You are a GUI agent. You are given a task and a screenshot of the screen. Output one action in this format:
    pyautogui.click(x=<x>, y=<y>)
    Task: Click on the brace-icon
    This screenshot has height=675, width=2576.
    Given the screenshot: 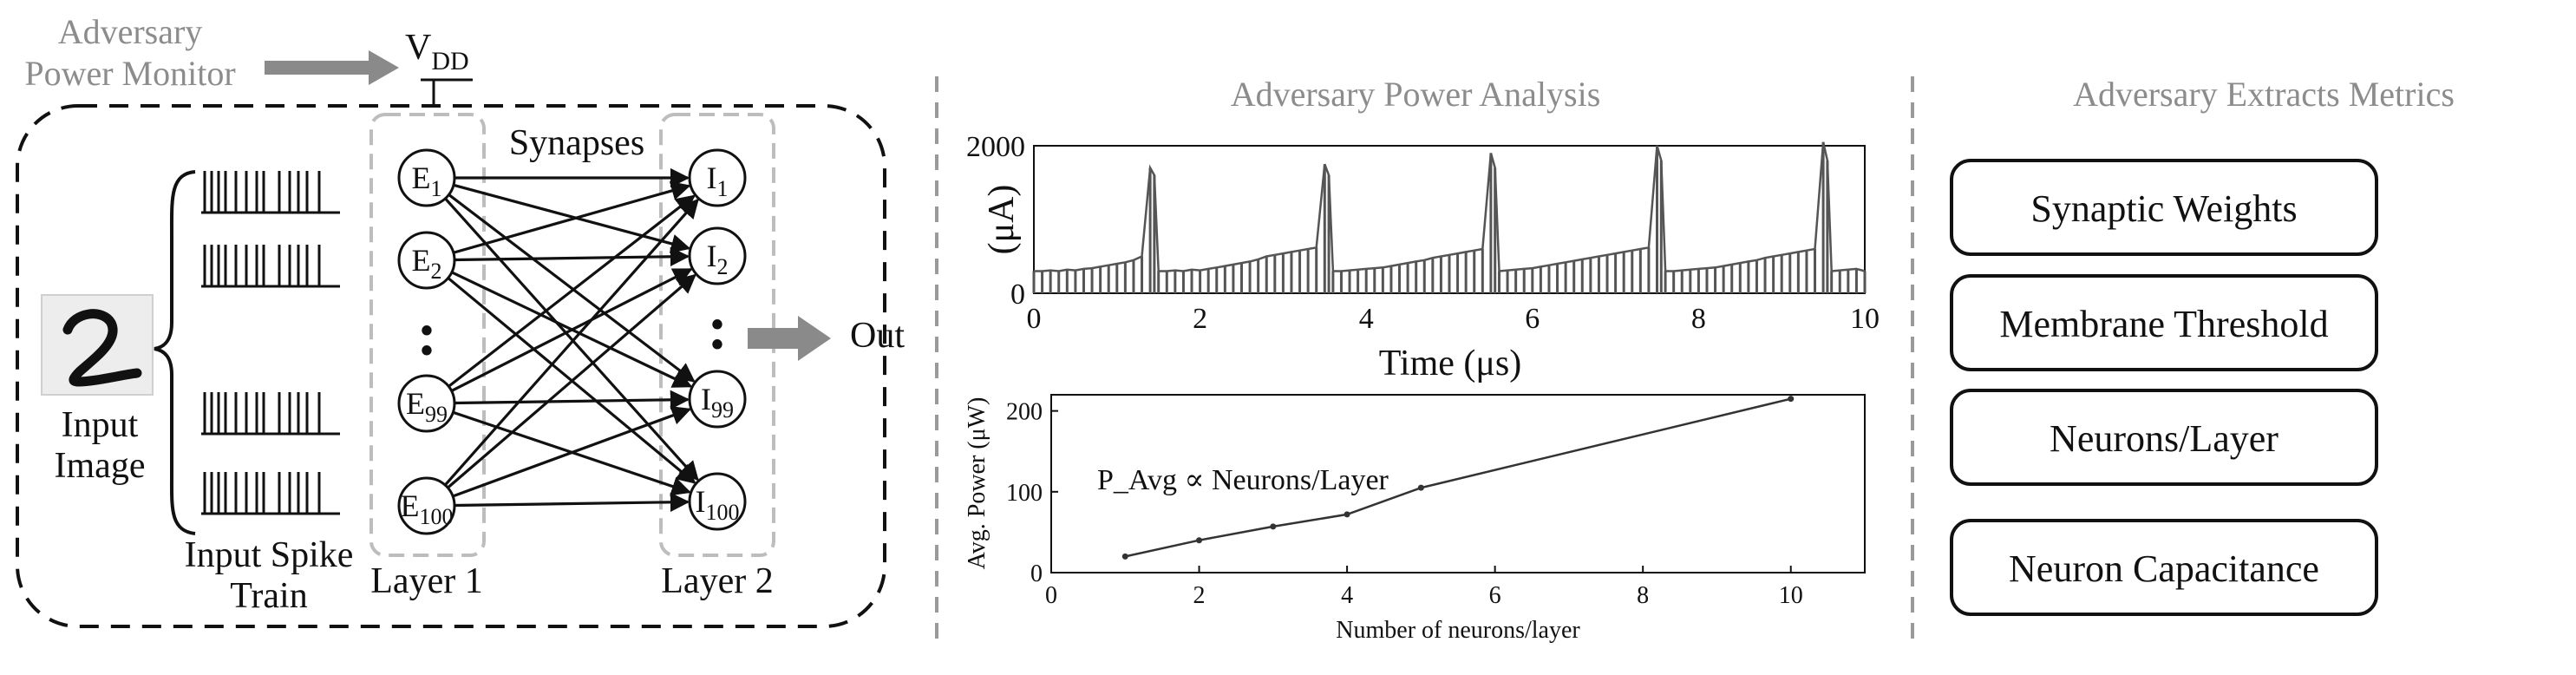 What is the action you would take?
    pyautogui.click(x=175, y=352)
    